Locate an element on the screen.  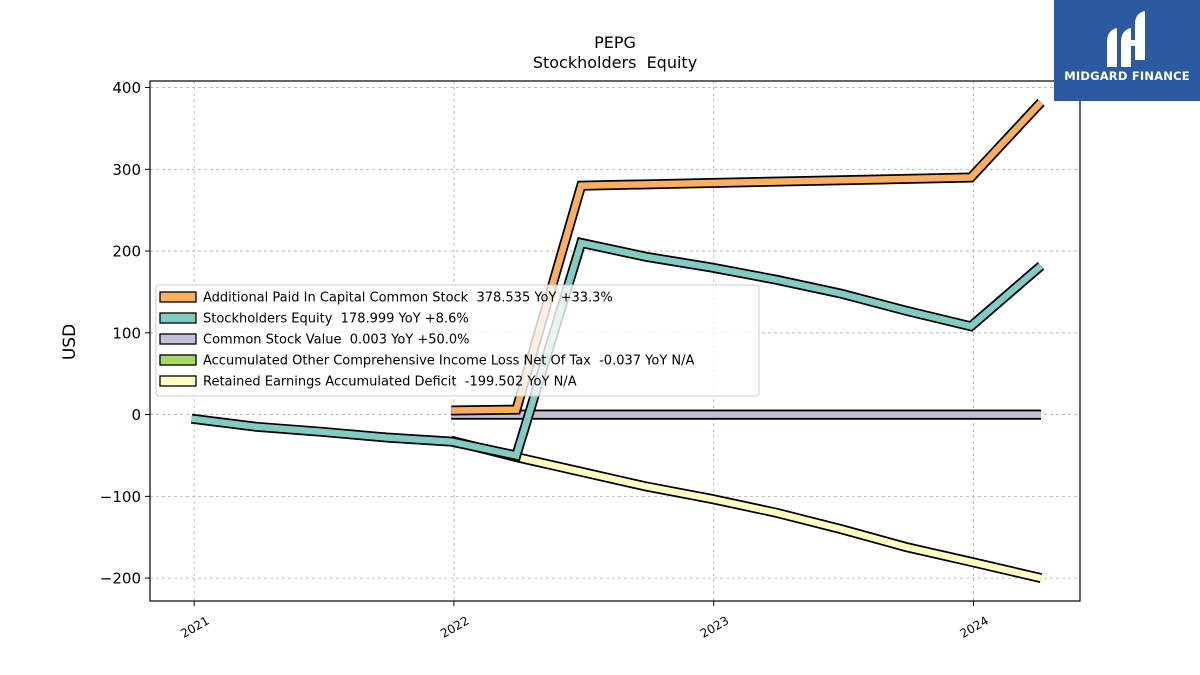
chart-subtitle: Stockholders Equity is located at coordinates (615, 62).